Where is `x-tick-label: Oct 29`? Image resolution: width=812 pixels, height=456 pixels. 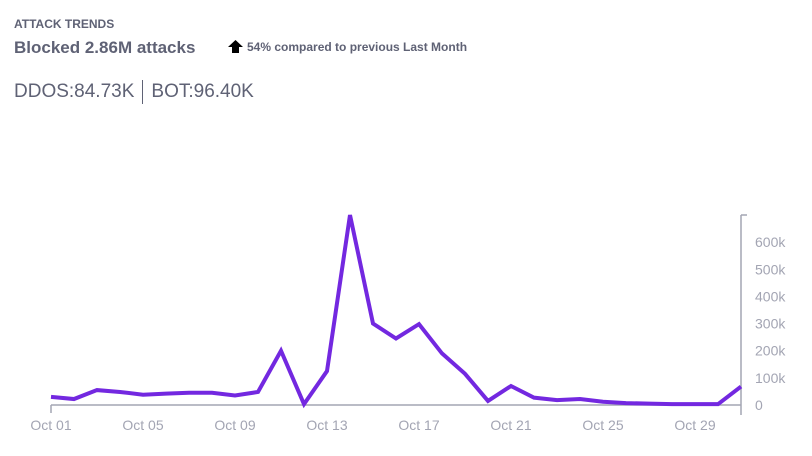
x-tick-label: Oct 29 is located at coordinates (694, 425).